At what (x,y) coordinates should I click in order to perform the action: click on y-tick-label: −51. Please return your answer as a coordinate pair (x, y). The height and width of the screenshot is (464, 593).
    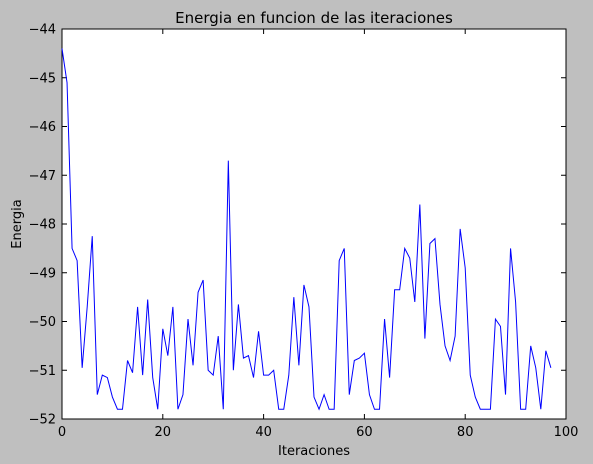
    Looking at the image, I should click on (42, 371).